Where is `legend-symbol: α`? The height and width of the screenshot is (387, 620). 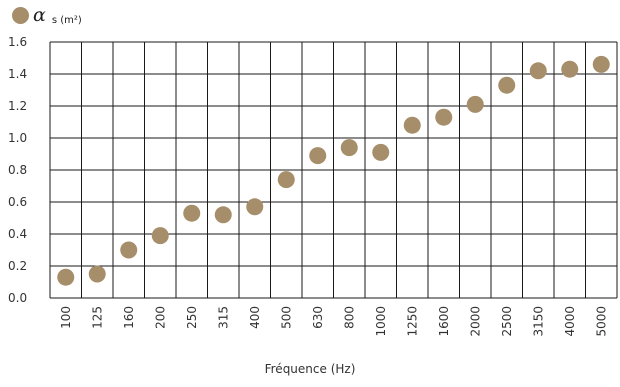
legend-symbol: α is located at coordinates (39, 15).